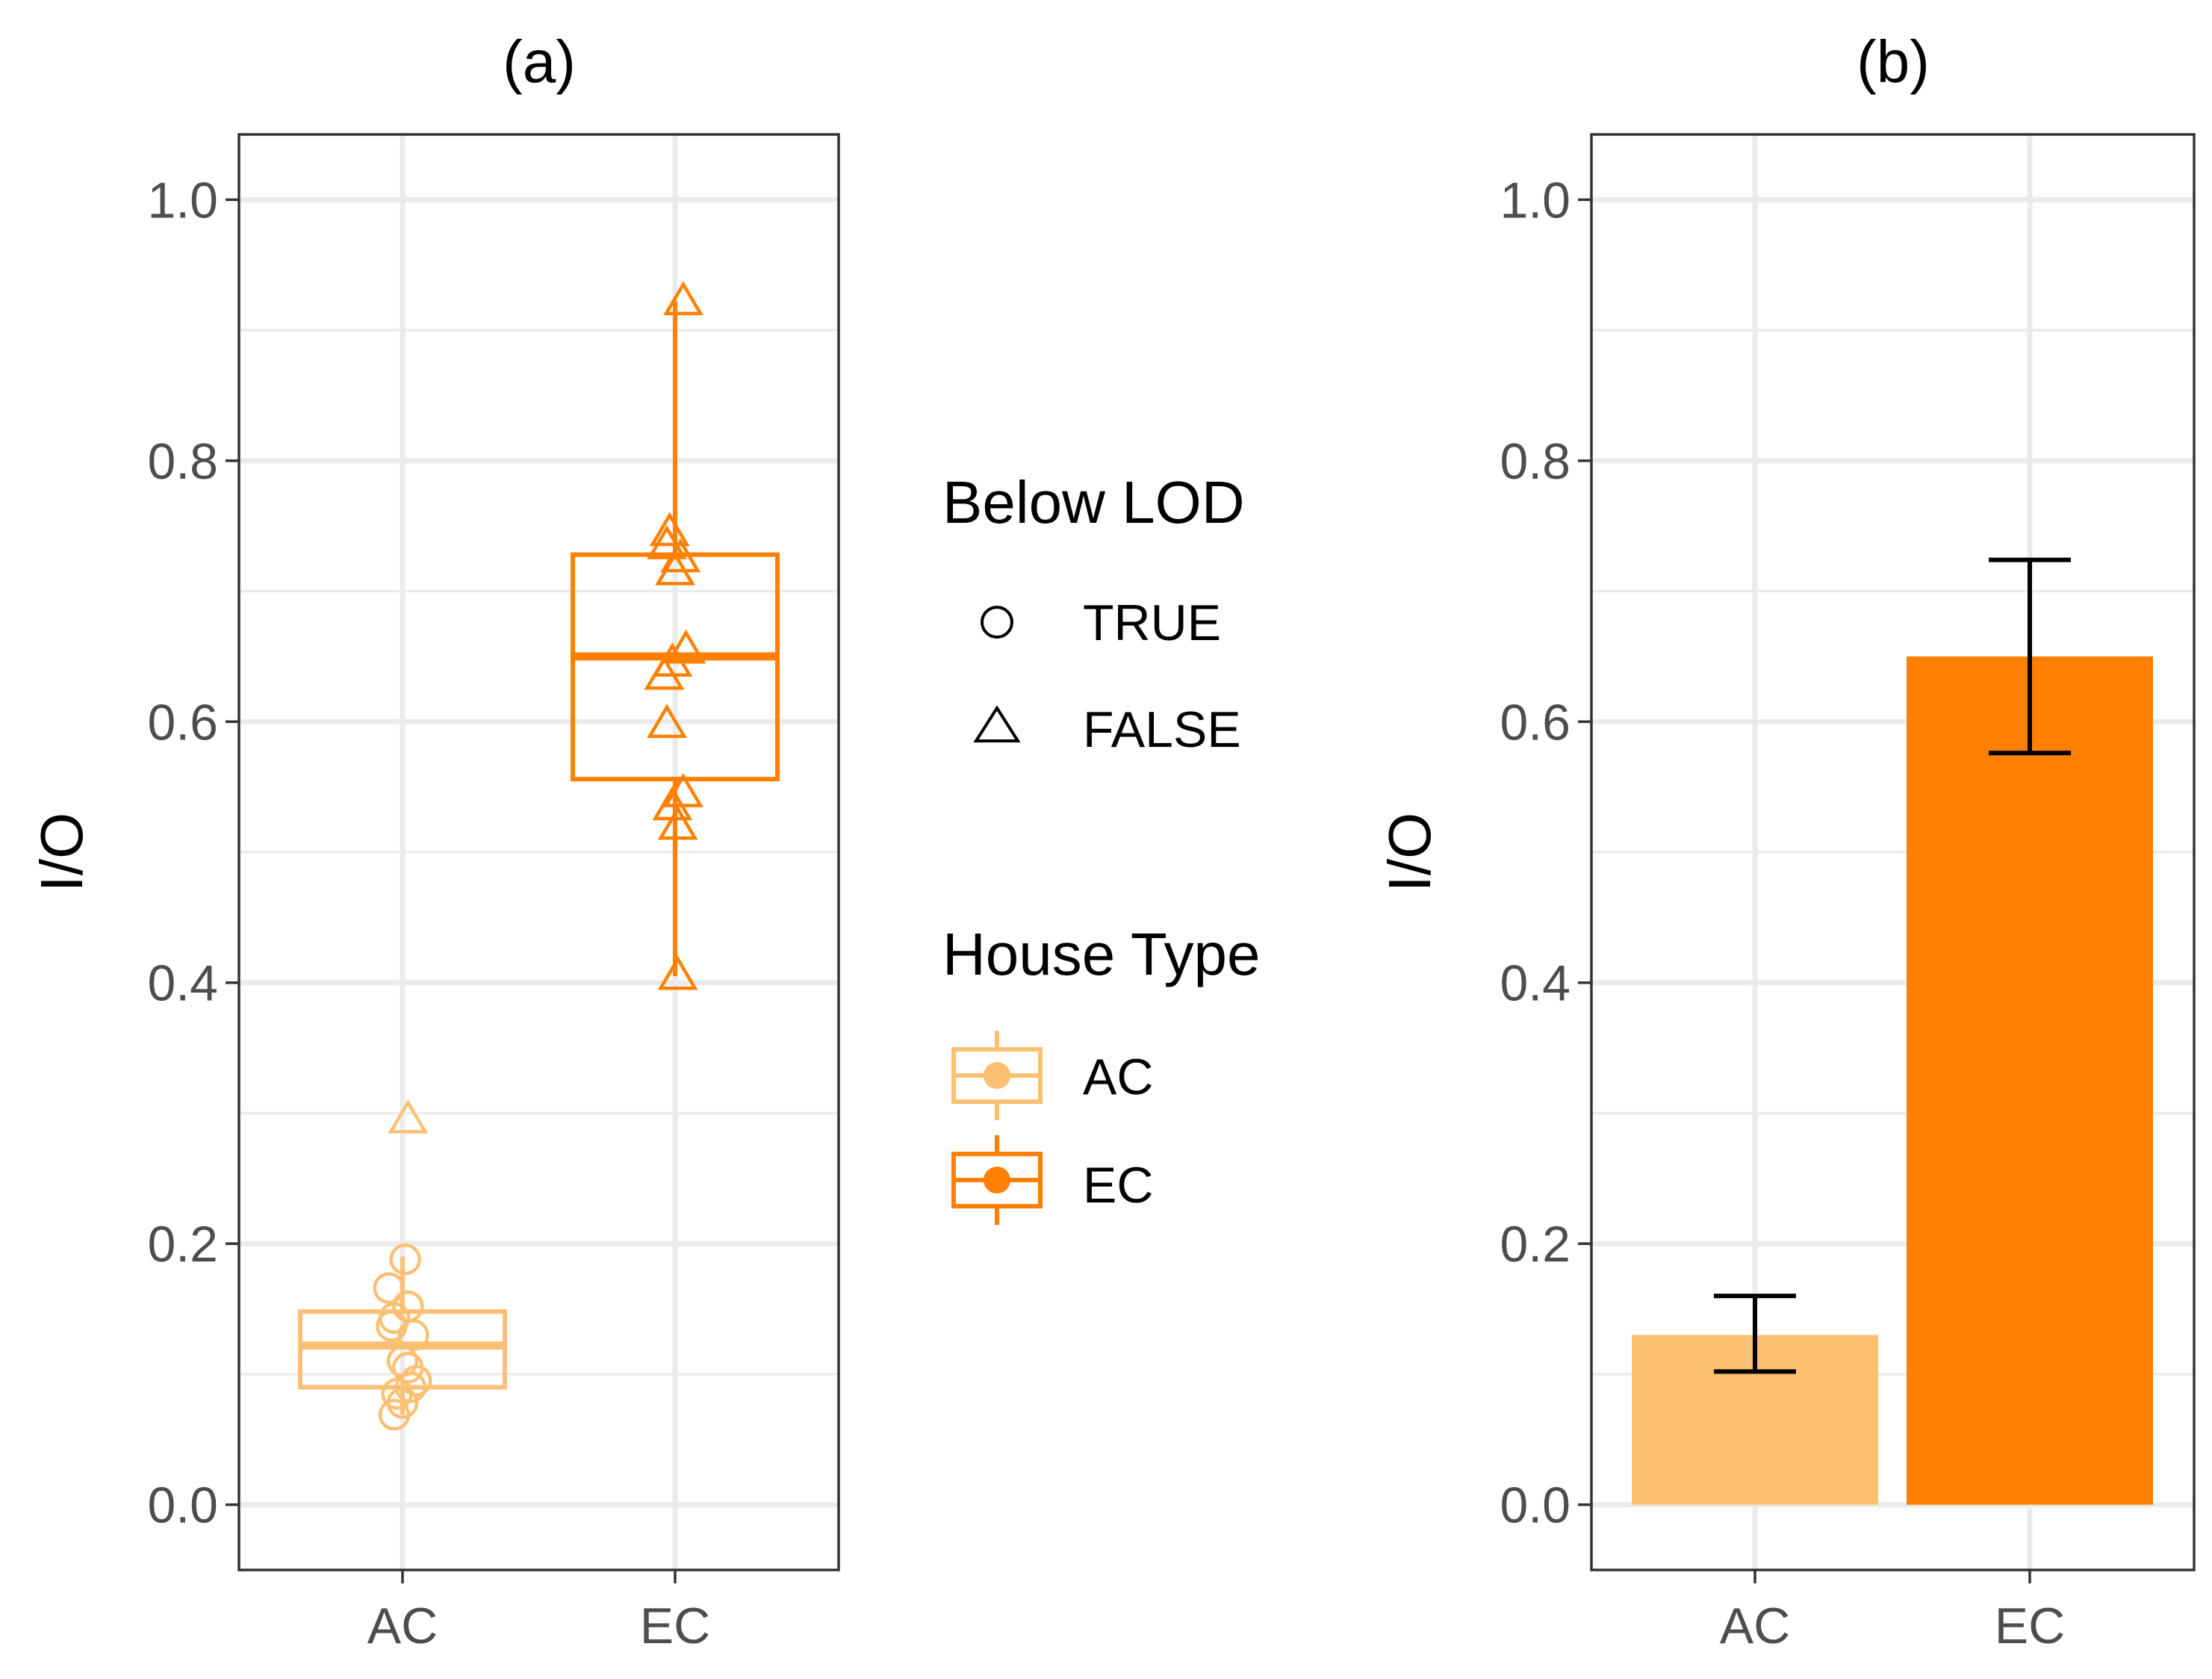 The width and height of the screenshot is (2212, 1679). What do you see at coordinates (2030, 1080) in the screenshot?
I see `bar-ec` at bounding box center [2030, 1080].